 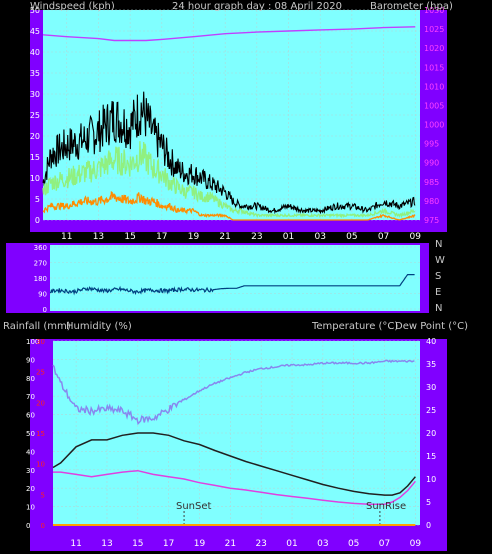 I want to click on rain-tick-label: 30, so click(x=40, y=342).